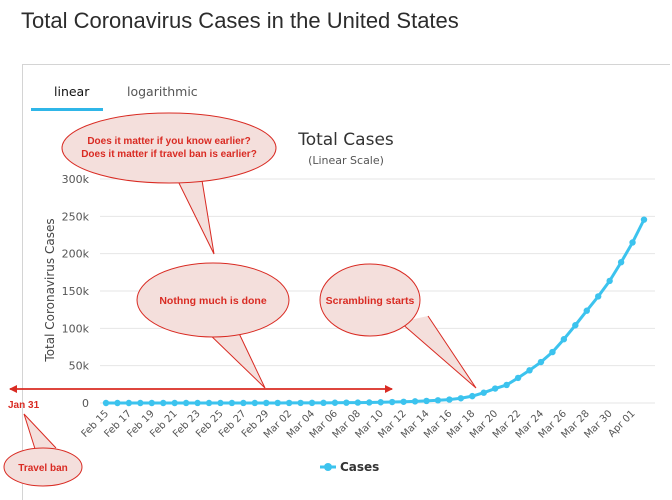  Describe the element at coordinates (359, 467) in the screenshot. I see `legend-label-cases: Cases` at that location.